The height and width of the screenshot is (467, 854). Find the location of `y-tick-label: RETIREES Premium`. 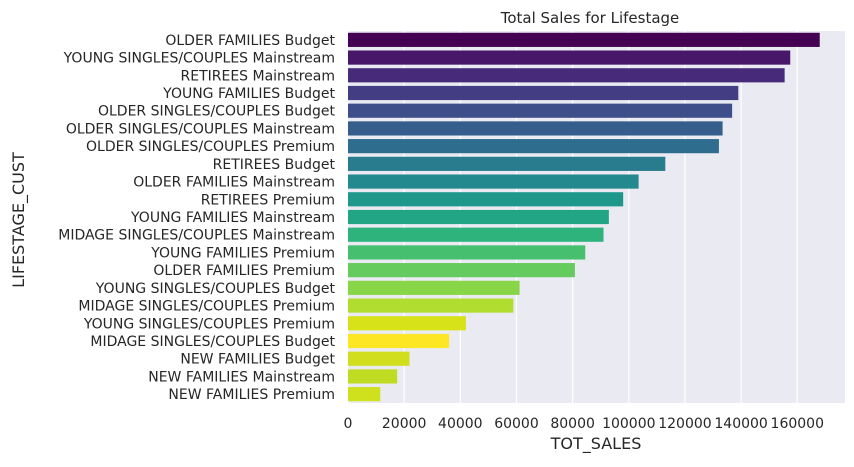

y-tick-label: RETIREES Premium is located at coordinates (268, 200).